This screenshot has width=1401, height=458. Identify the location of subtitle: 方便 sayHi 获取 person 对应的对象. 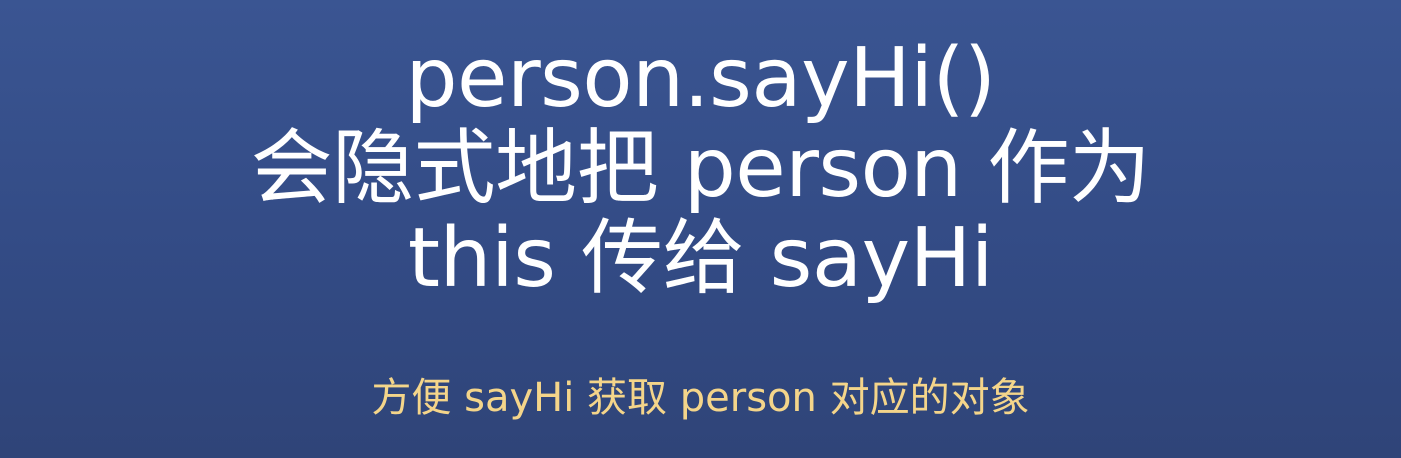
(700, 398).